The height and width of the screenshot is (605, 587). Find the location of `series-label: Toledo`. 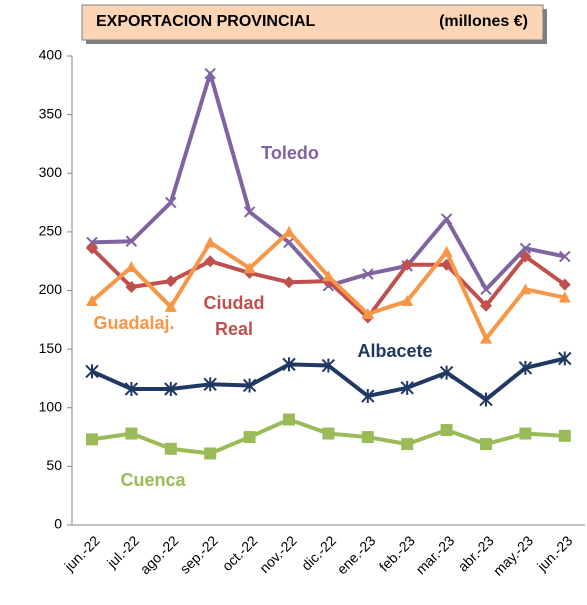

series-label: Toledo is located at coordinates (290, 153).